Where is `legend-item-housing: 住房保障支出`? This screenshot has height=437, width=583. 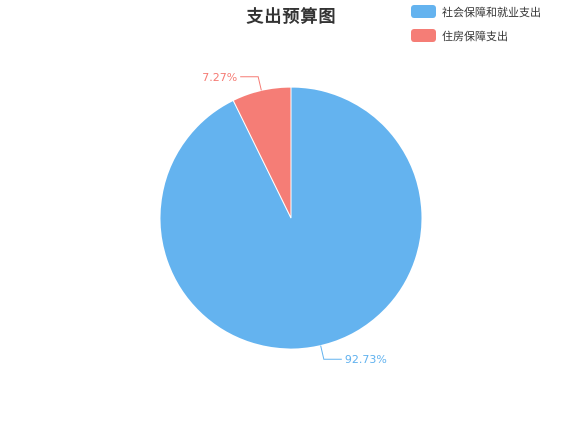
legend-item-housing: 住房保障支出 is located at coordinates (476, 35).